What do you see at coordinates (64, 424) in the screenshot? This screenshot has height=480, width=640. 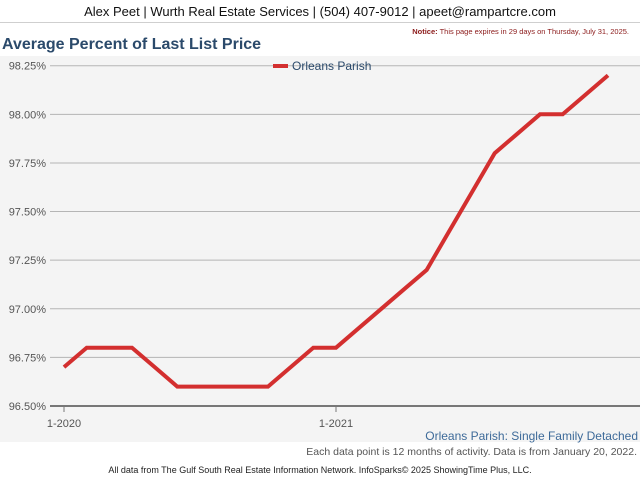 I see `x-tick-label: 1-2020` at bounding box center [64, 424].